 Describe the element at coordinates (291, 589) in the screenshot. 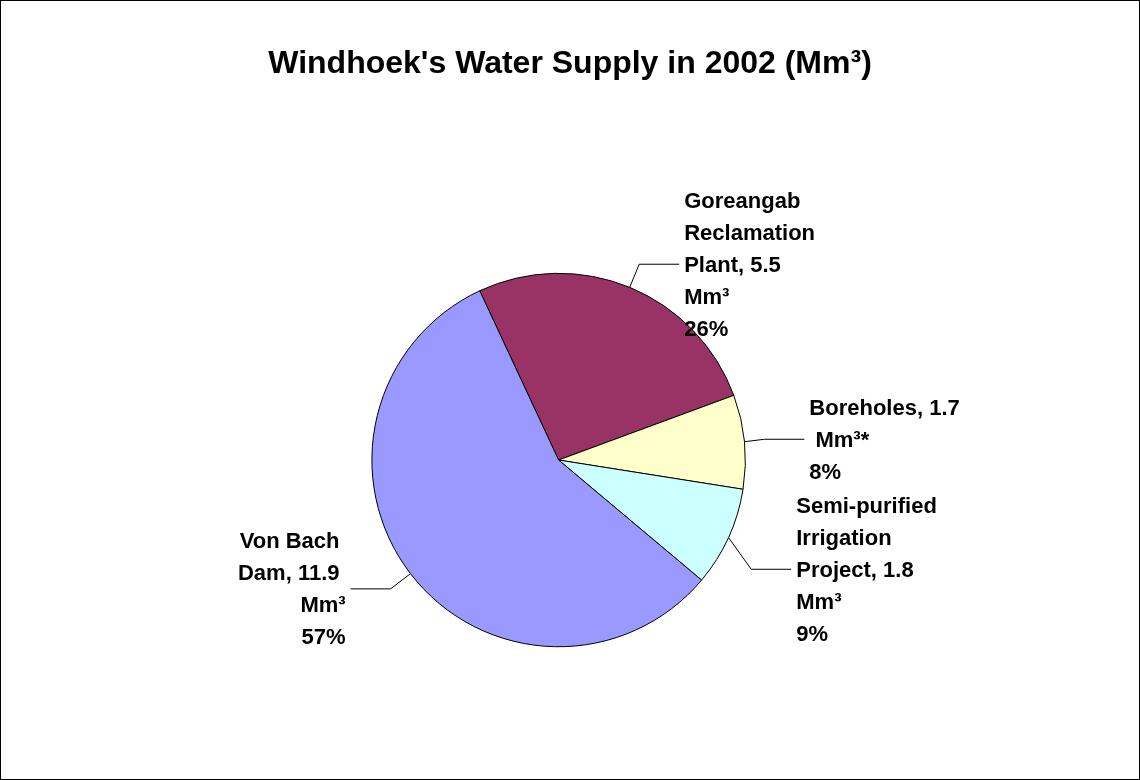

I see `slice-label: Von Bach Dam, 11.9 Mm³ 57%` at that location.